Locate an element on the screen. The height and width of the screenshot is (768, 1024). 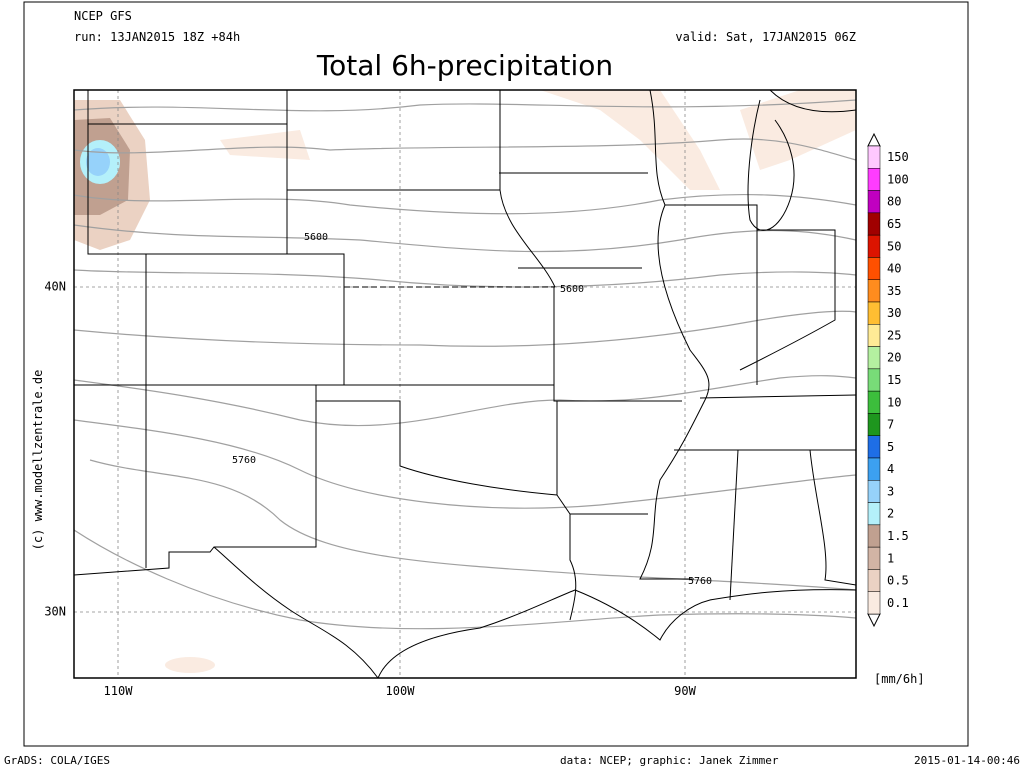
run-label: run: 13JAN2015 18Z +84h is located at coordinates (157, 37).